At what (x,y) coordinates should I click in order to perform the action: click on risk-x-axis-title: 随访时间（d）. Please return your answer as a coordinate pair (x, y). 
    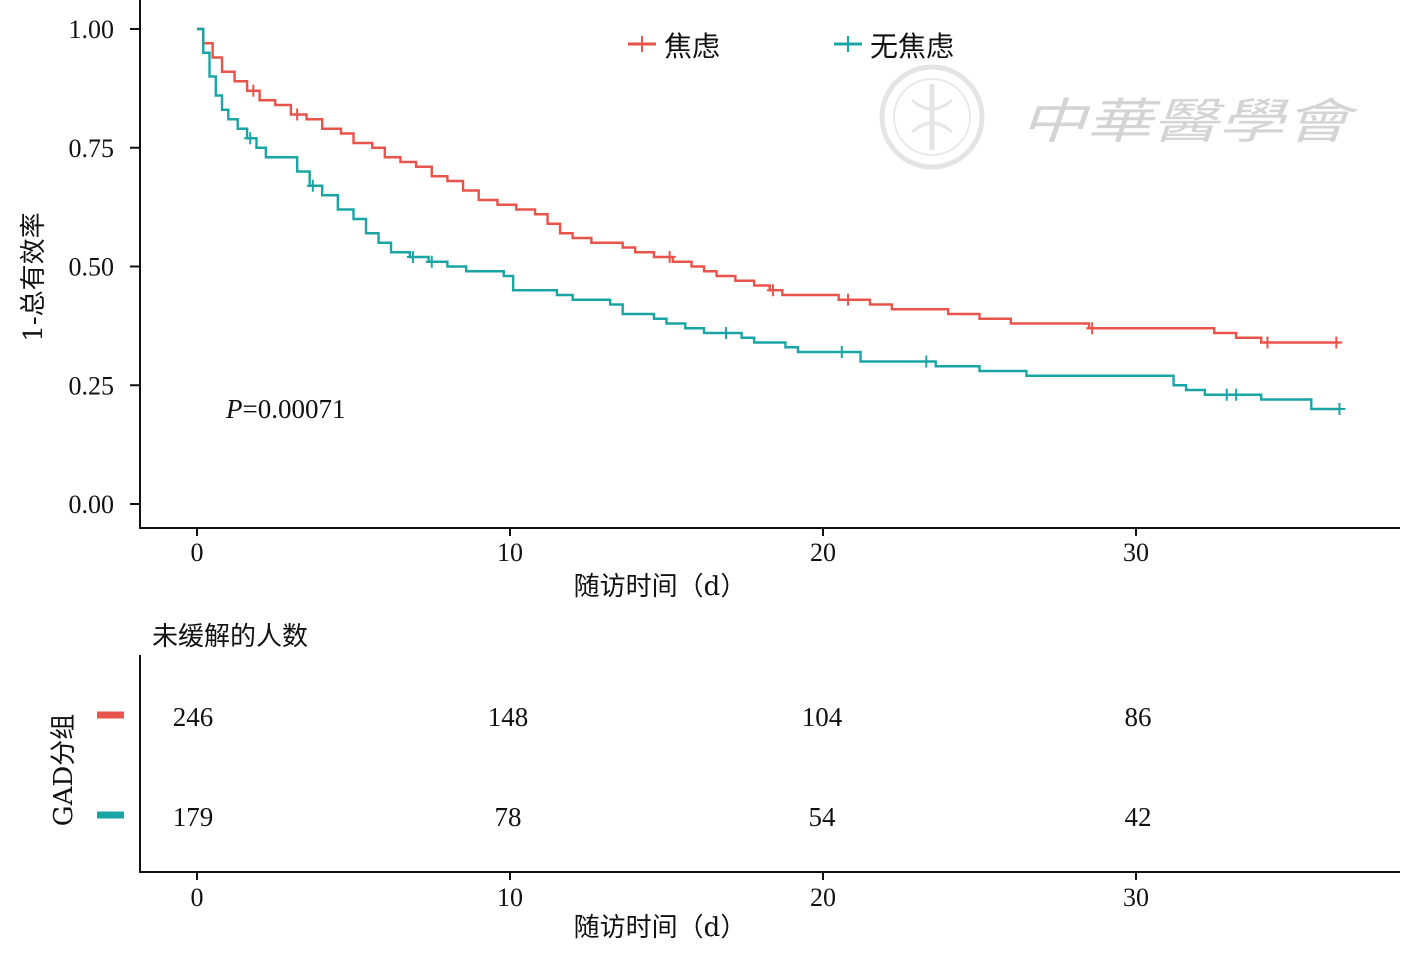
    Looking at the image, I should click on (660, 928).